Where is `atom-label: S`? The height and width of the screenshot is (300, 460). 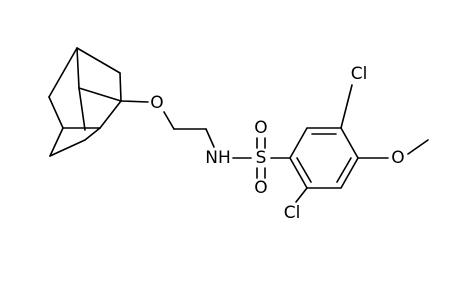 atom-label: S is located at coordinates (261, 158).